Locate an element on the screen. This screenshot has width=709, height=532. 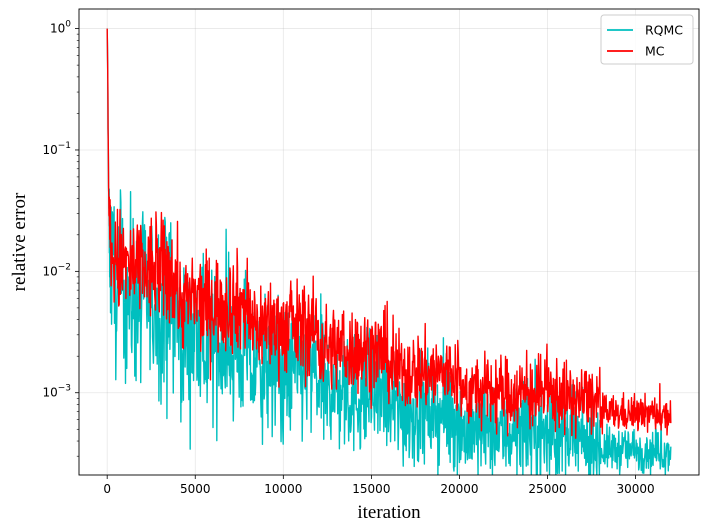
x-tick-label: 15000 is located at coordinates (371, 489).